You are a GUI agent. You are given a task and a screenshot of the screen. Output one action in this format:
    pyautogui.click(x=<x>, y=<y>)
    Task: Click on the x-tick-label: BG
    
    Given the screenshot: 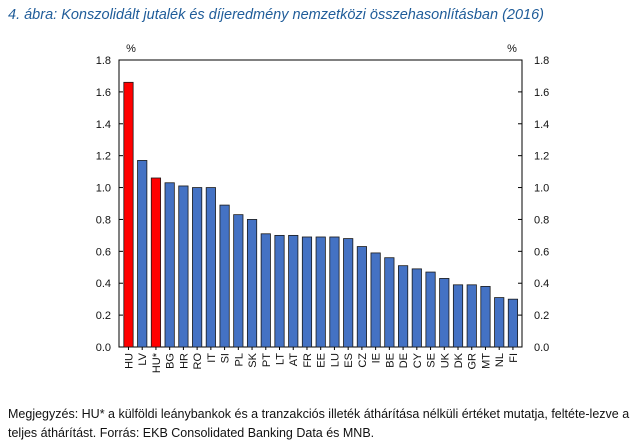 What is the action you would take?
    pyautogui.click(x=171, y=361)
    